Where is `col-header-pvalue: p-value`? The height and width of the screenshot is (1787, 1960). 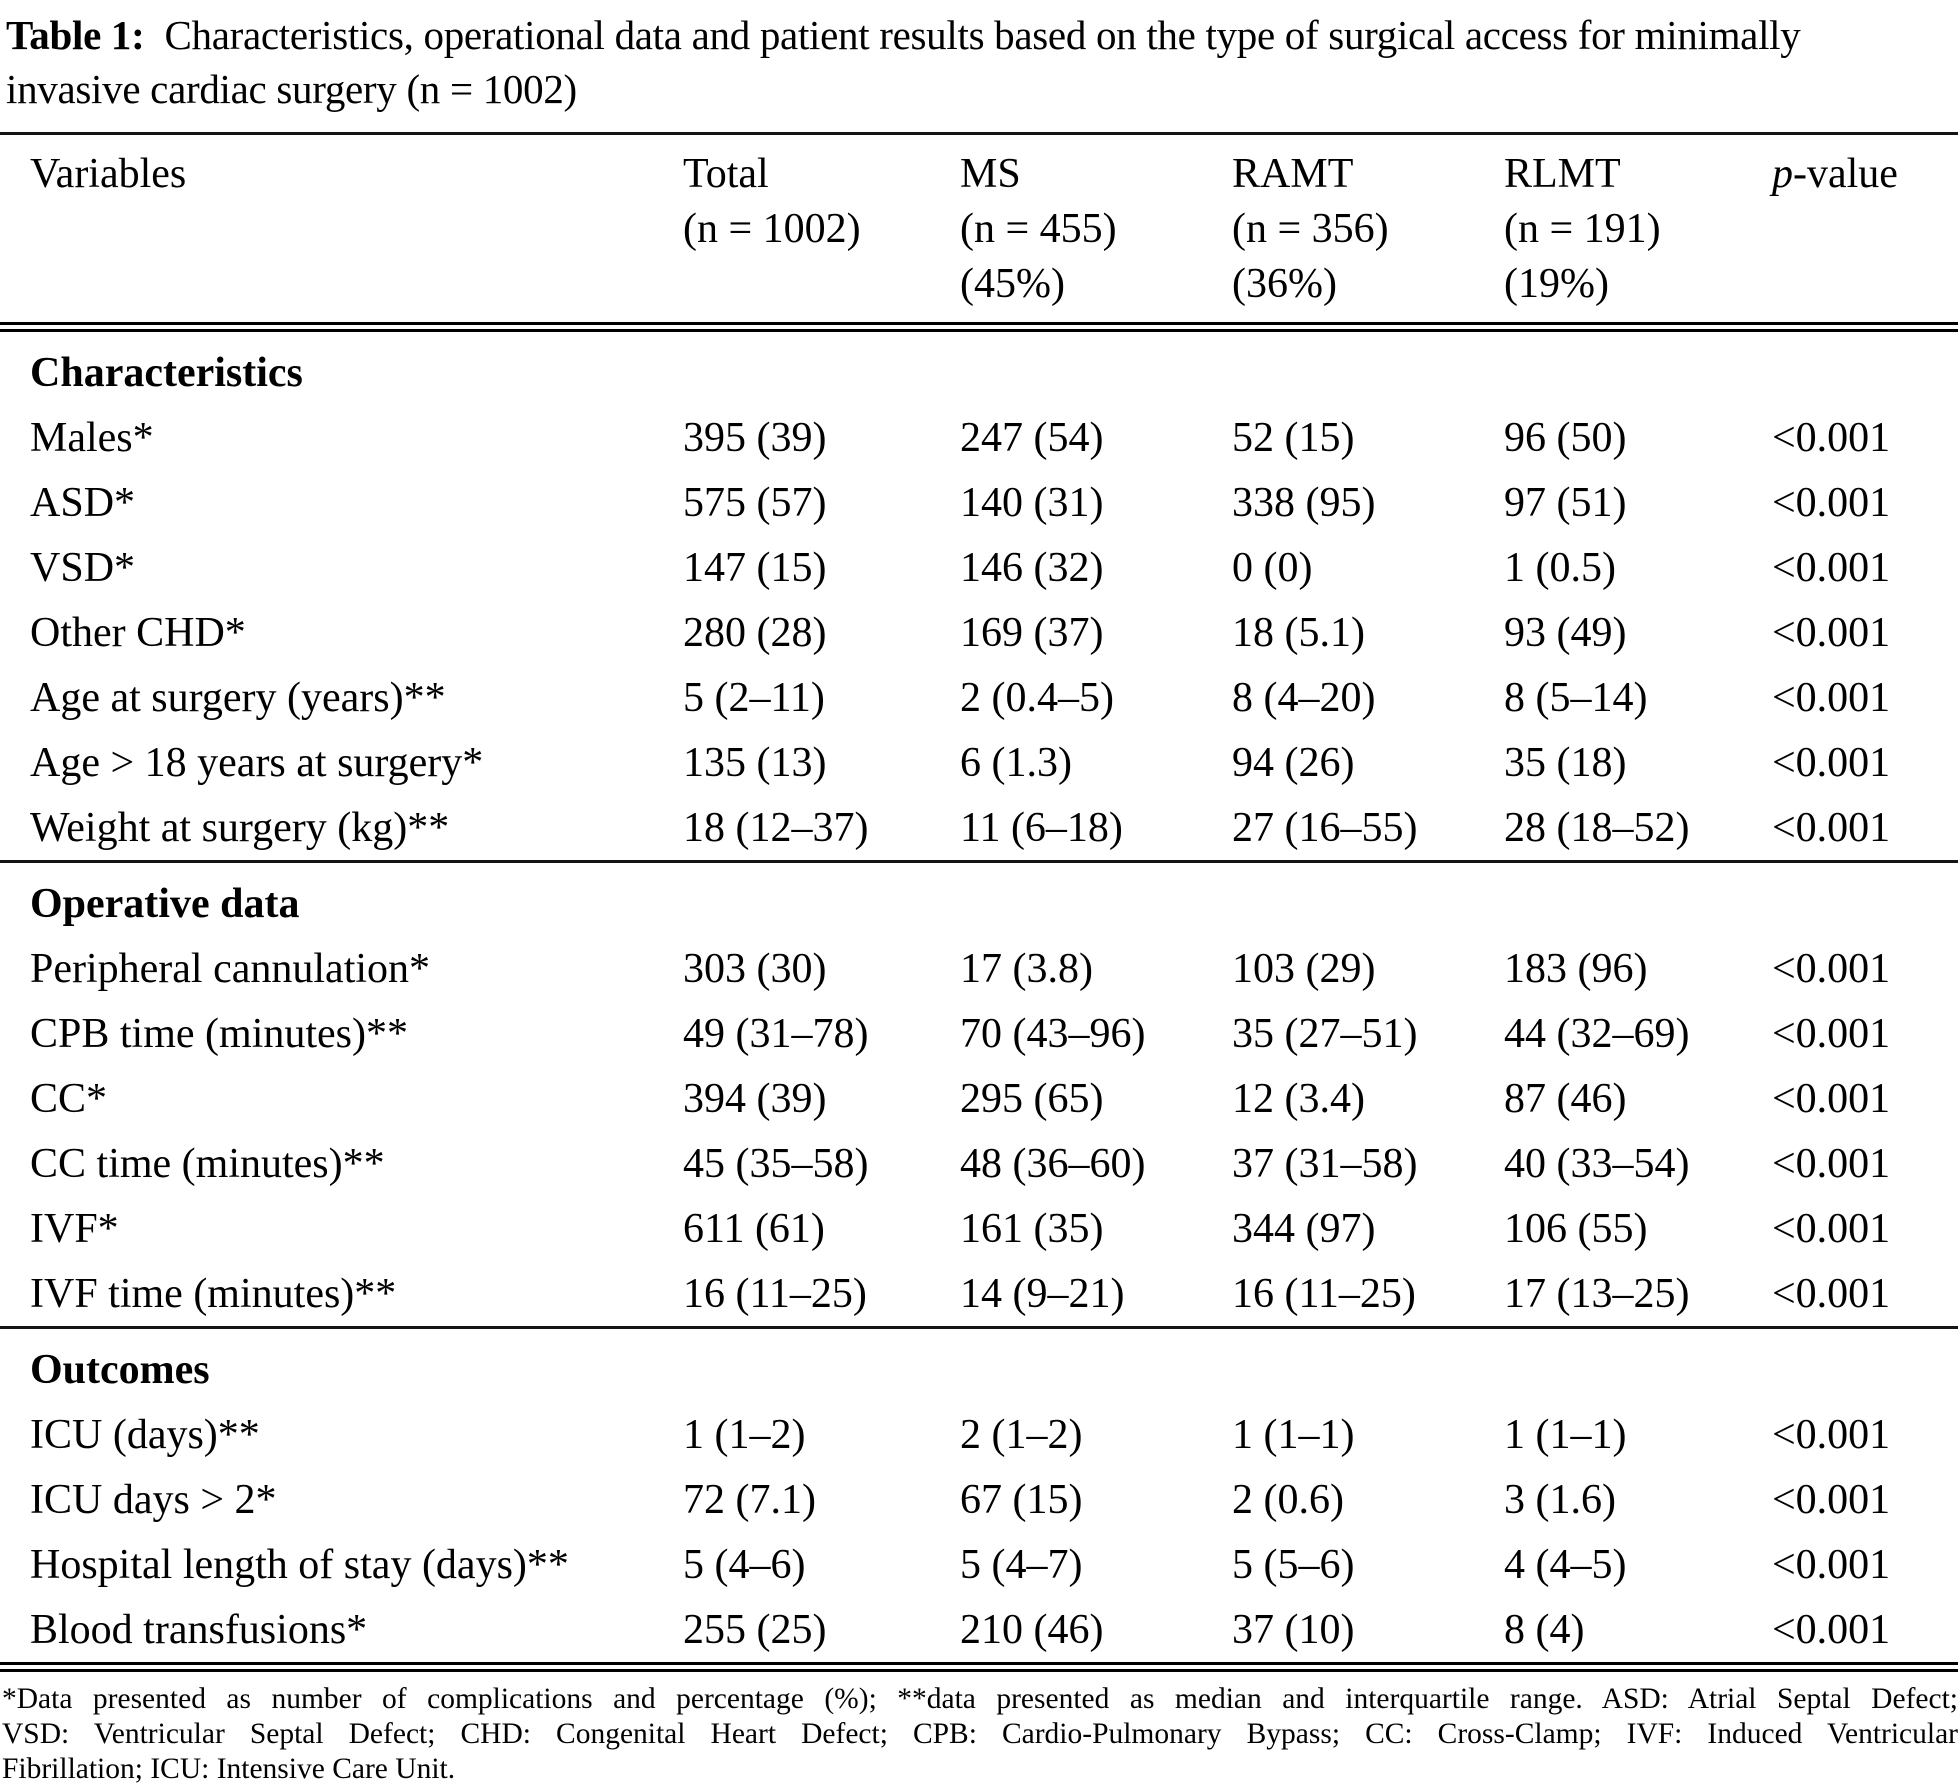 col-header-pvalue: p-value is located at coordinates (1865, 232).